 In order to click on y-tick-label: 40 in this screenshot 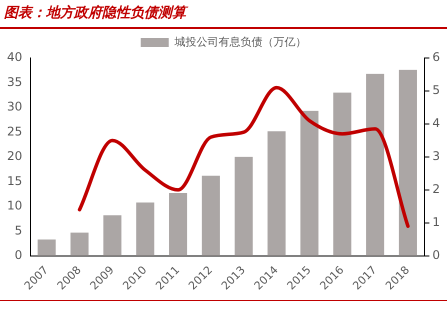, I will do `click(14, 57)`.